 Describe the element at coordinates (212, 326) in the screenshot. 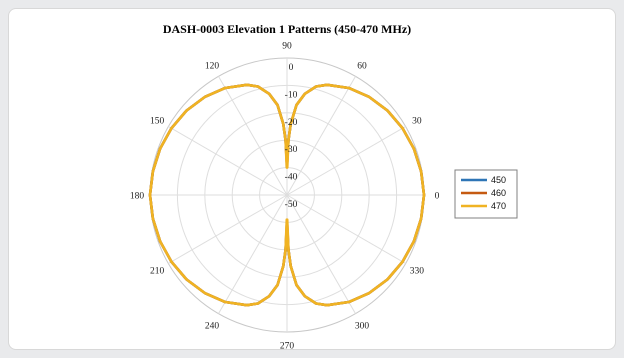

I see `angle-tick-label: 240` at that location.